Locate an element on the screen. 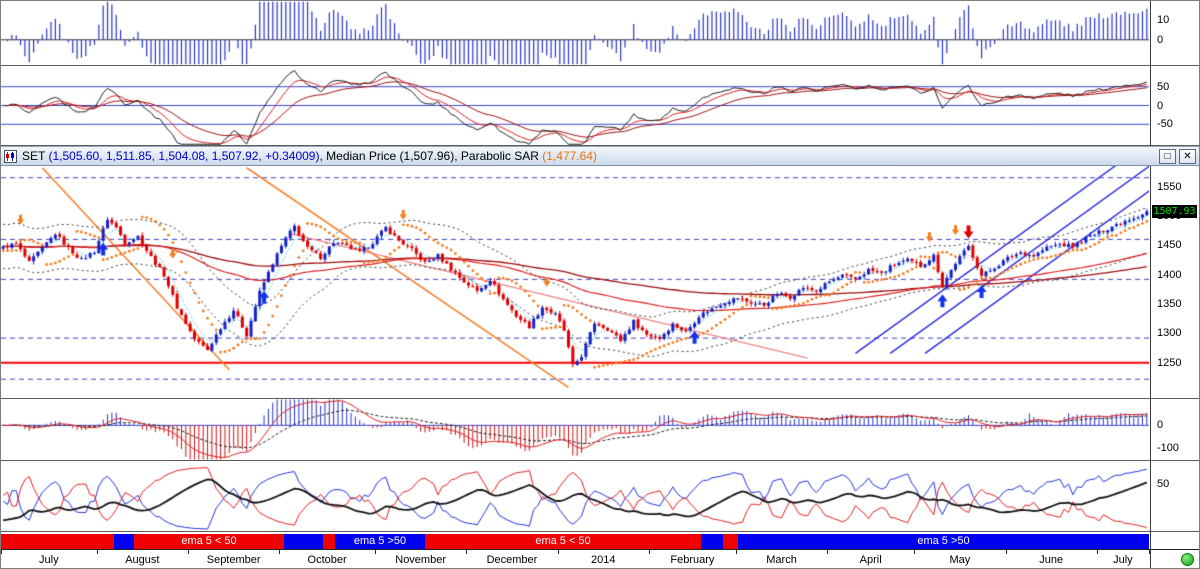 The height and width of the screenshot is (569, 1200). title-segment: SET is located at coordinates (35, 156).